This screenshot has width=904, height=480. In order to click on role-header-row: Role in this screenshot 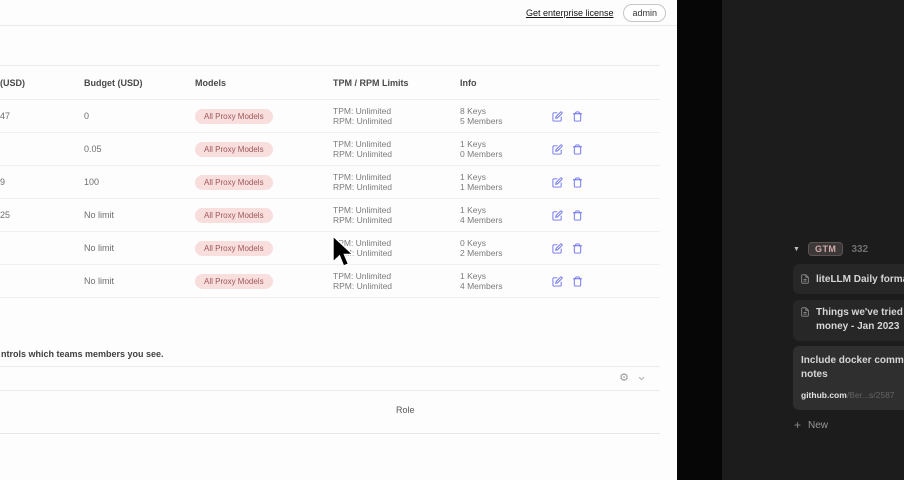, I will do `click(330, 410)`.